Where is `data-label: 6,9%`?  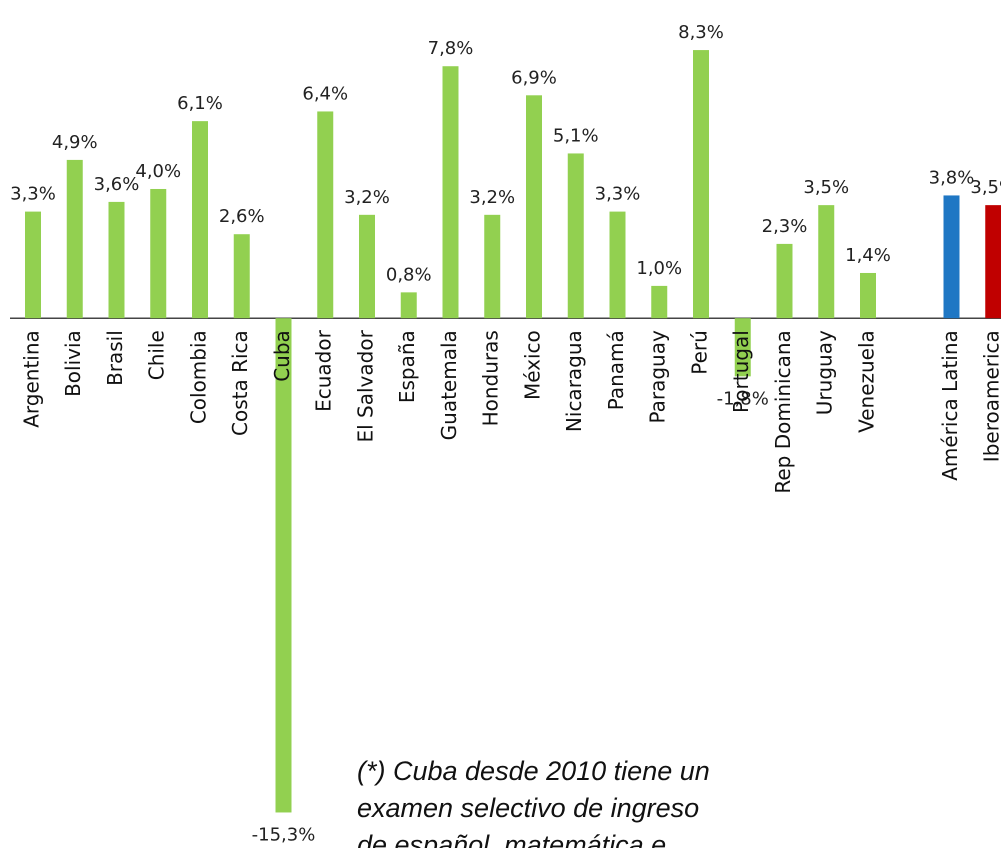 data-label: 6,9% is located at coordinates (534, 77).